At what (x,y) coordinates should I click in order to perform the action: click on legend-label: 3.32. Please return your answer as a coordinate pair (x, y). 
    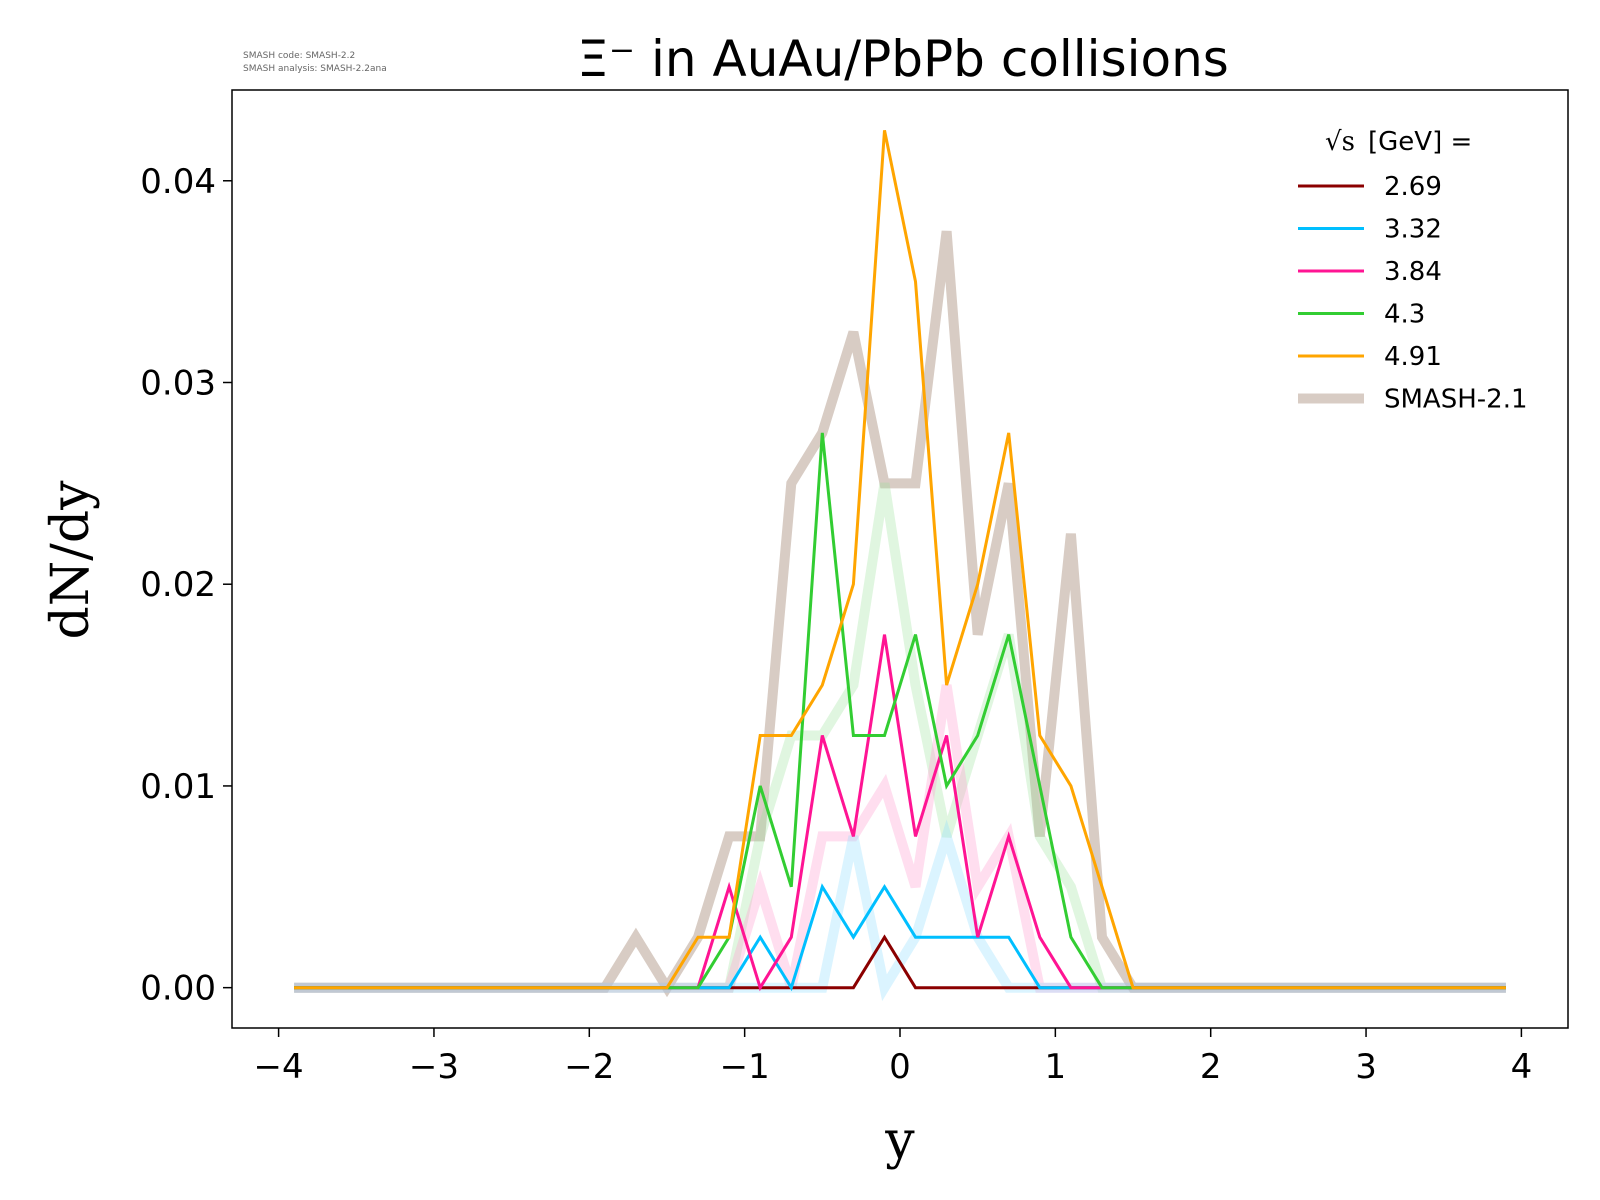
    Looking at the image, I should click on (1413, 230).